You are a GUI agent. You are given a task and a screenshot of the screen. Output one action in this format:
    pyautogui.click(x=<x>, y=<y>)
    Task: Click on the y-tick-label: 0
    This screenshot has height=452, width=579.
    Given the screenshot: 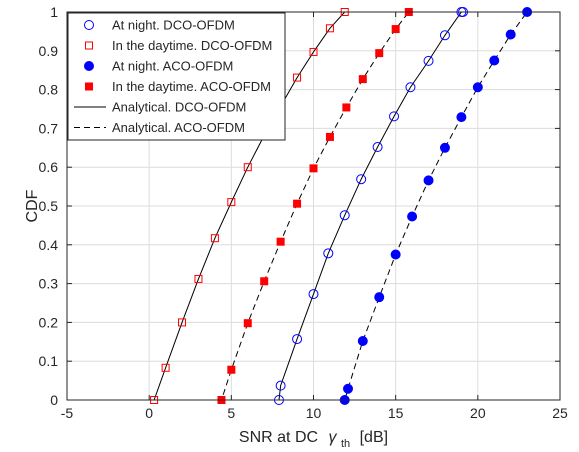 What is the action you would take?
    pyautogui.click(x=54, y=400)
    